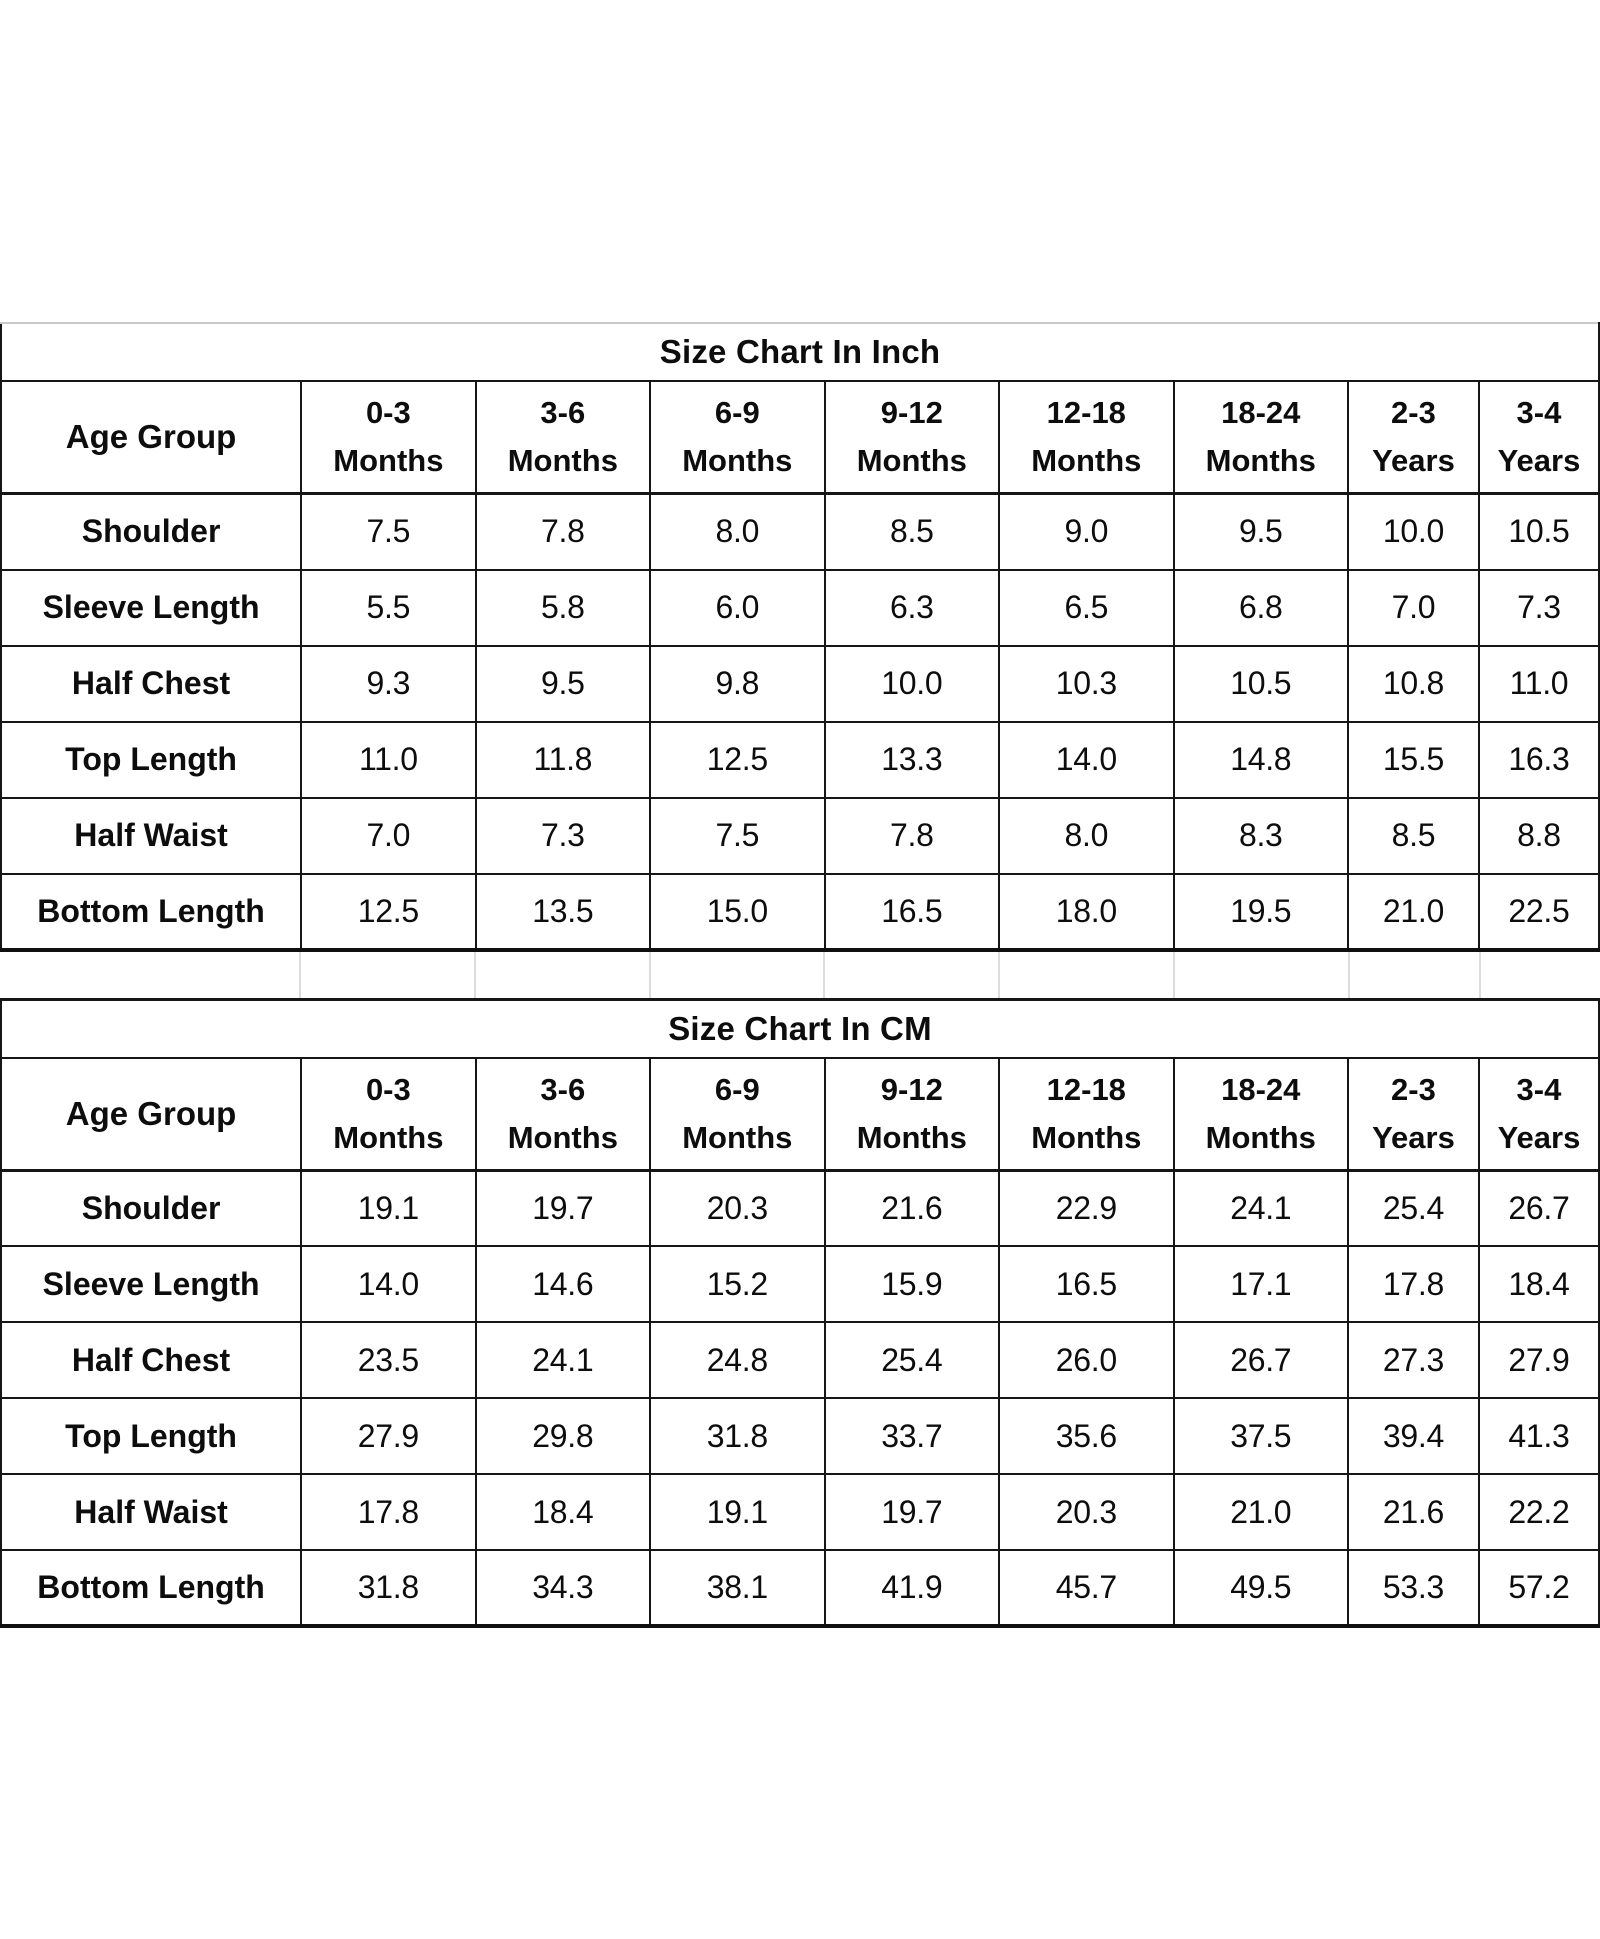 This screenshot has width=1600, height=1939. I want to click on cell: 7.5, so click(388, 531).